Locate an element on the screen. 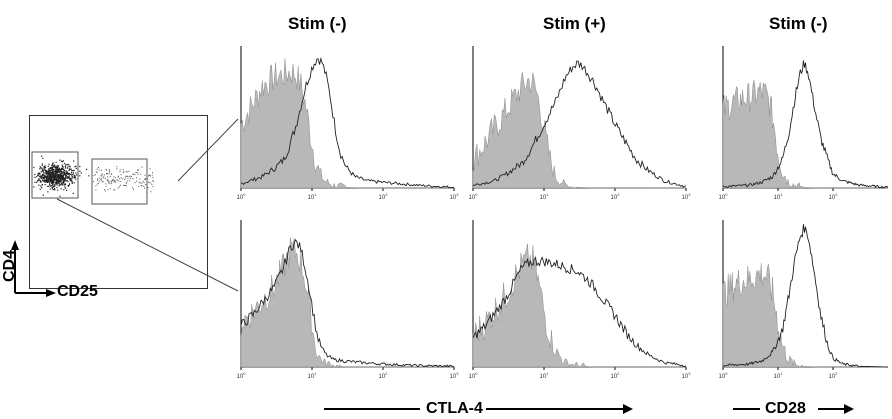  series-control-filled is located at coordinates (805, 315).